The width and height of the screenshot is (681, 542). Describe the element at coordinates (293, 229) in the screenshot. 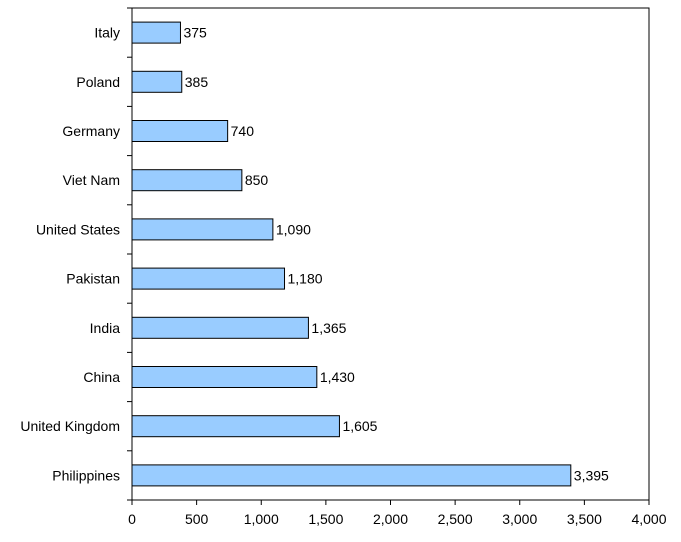

I see `bar-value-label: 1,090` at that location.